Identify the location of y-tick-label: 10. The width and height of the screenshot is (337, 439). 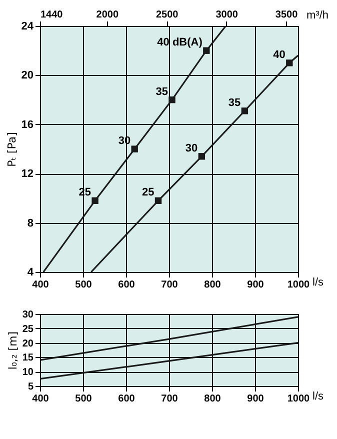
(28, 372).